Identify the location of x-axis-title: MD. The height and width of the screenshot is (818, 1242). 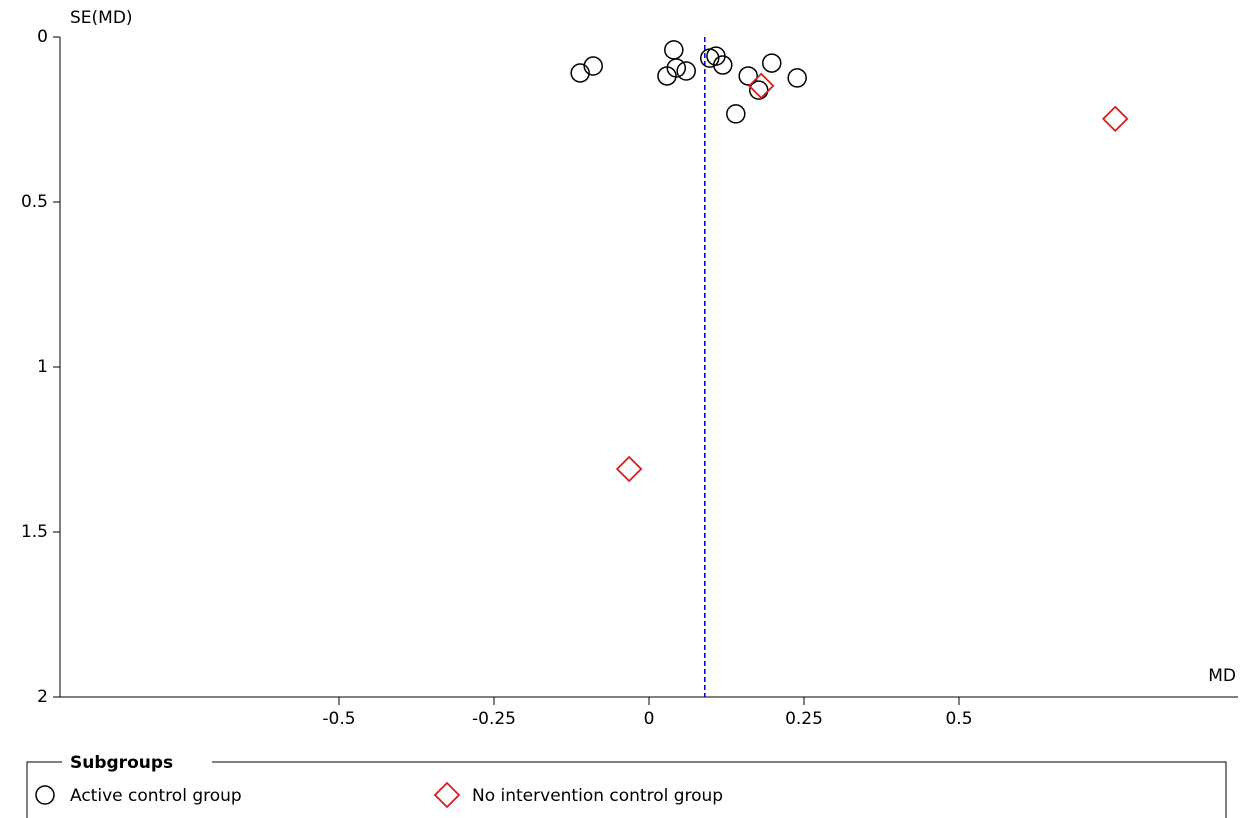
(1222, 676).